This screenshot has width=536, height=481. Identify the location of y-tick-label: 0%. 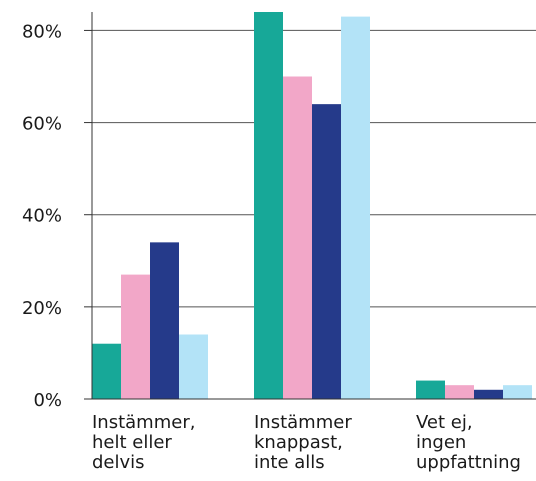
(47, 400).